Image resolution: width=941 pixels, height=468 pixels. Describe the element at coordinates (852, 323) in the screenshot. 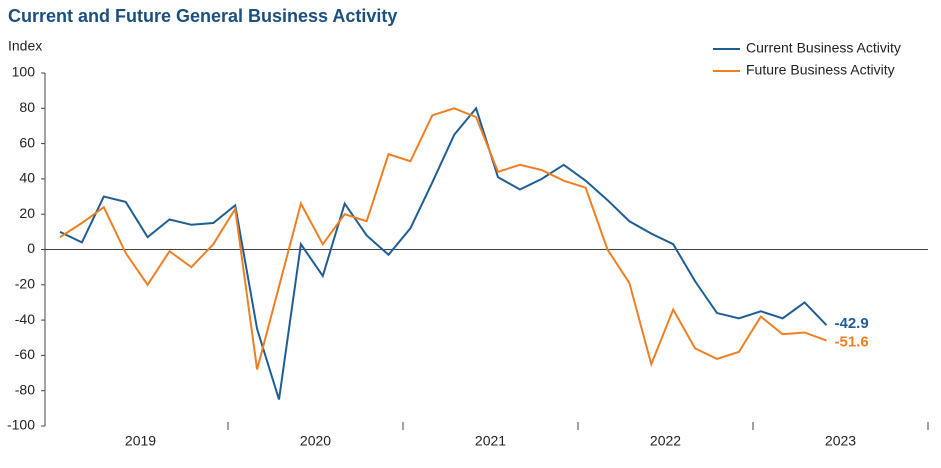

I see `end-value-label: -42.9` at that location.